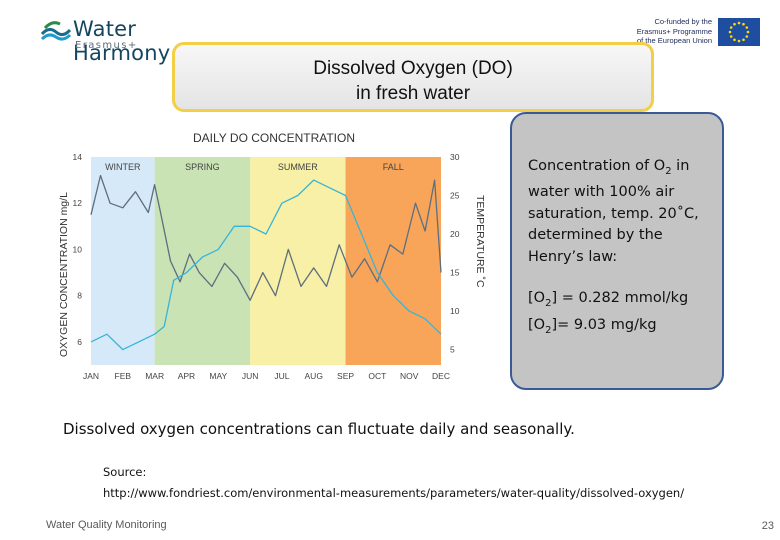 Image resolution: width=780 pixels, height=540 pixels. I want to click on y2-axis-label: TEMPERATURE ˚C, so click(480, 241).